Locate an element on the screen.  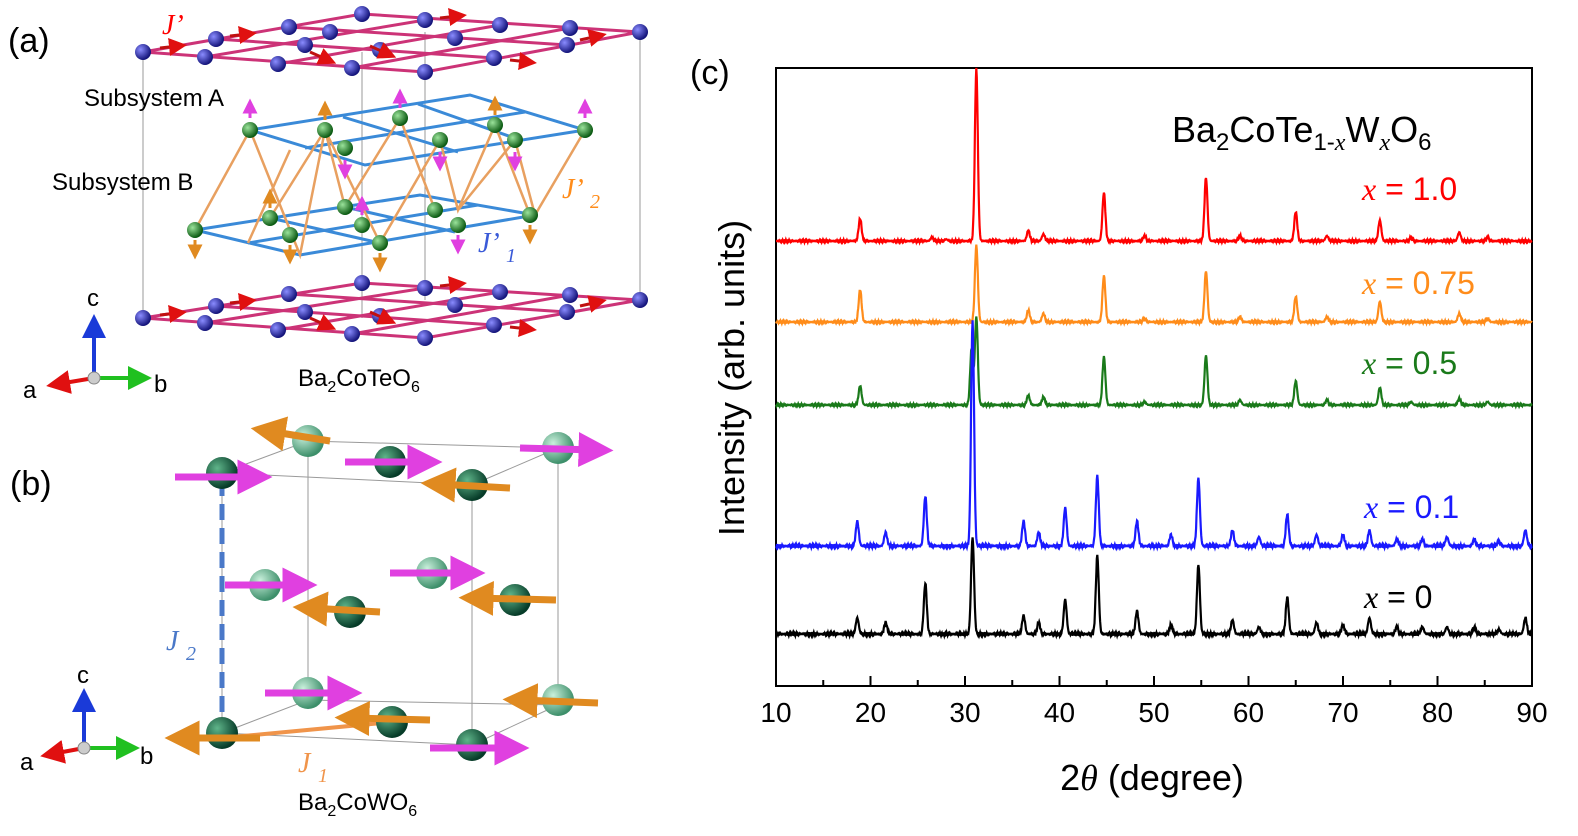
j1prime-label: J’ is located at coordinates (489, 243).